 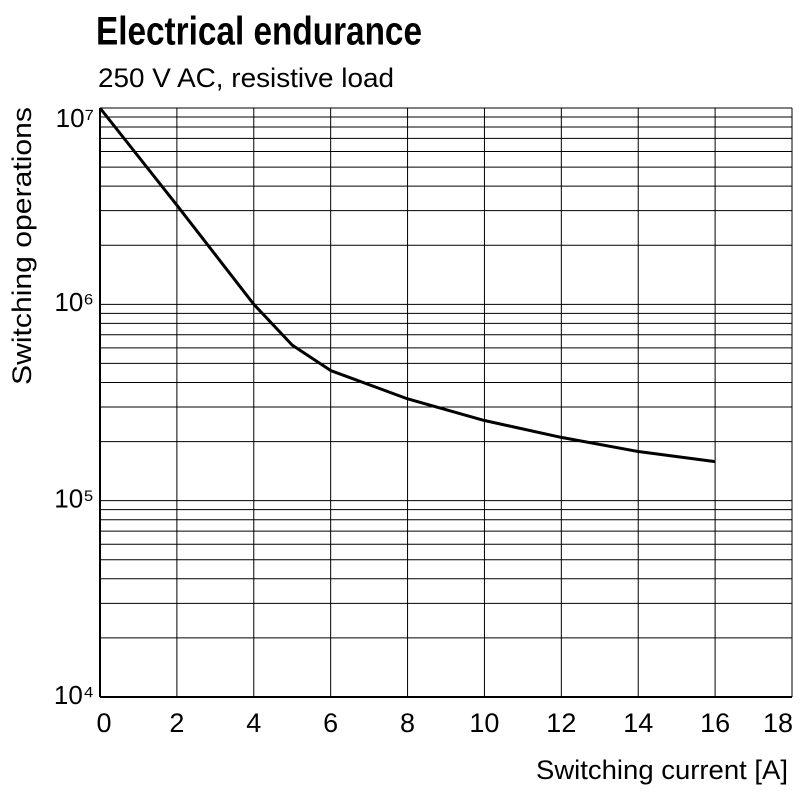 What do you see at coordinates (253, 723) in the screenshot?
I see `x-tick-label: 4` at bounding box center [253, 723].